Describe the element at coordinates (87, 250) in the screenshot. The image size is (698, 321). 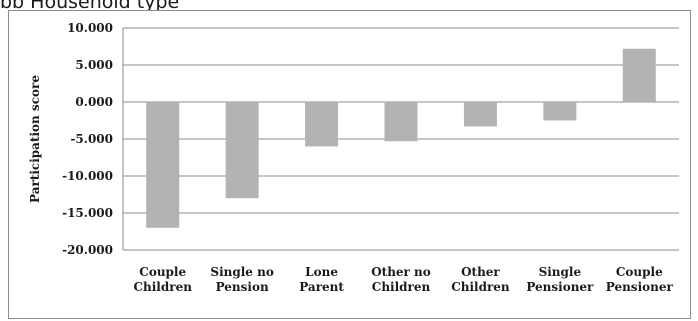
I see `y-tick-label: -20.000` at that location.